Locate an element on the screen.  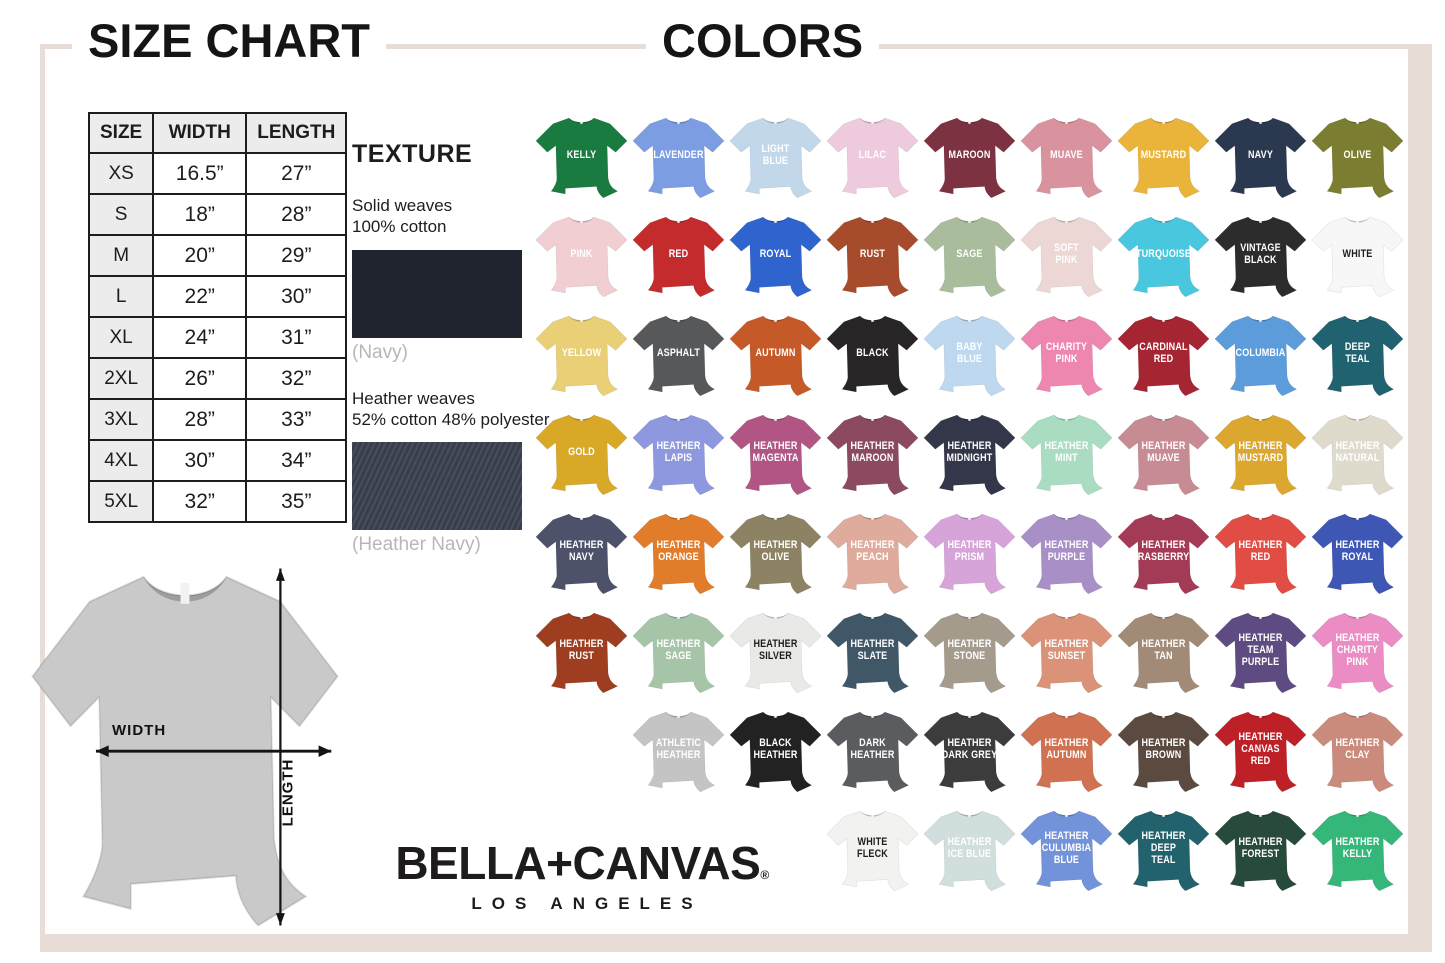
size-table-row: XL 24” 31” is located at coordinates (217, 337).